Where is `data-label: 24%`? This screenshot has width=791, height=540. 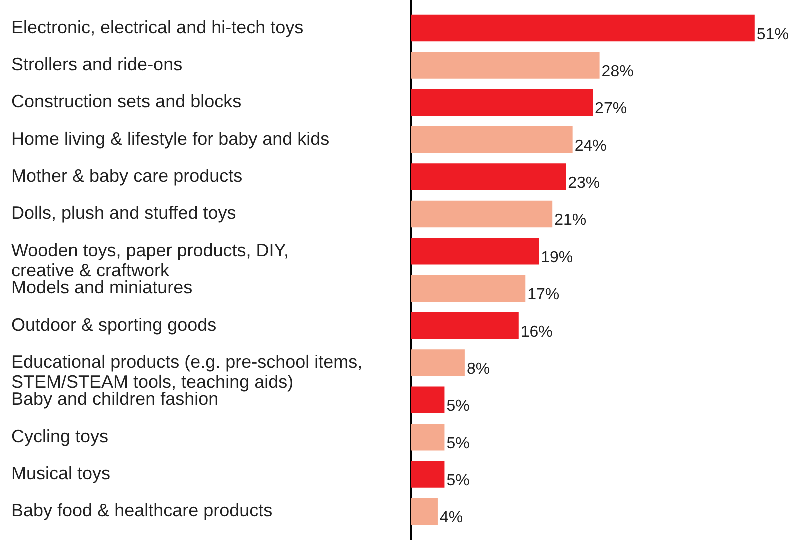 data-label: 24% is located at coordinates (590, 146).